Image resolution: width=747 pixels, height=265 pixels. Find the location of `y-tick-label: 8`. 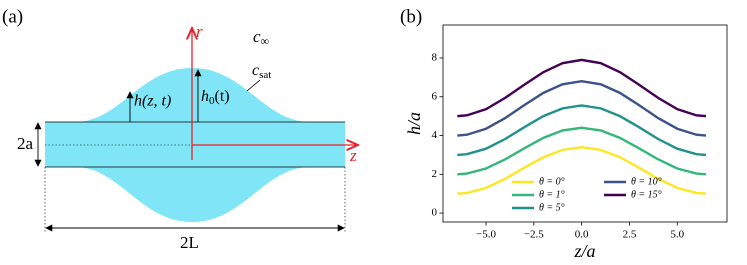

y-tick-label: 8 is located at coordinates (435, 57).